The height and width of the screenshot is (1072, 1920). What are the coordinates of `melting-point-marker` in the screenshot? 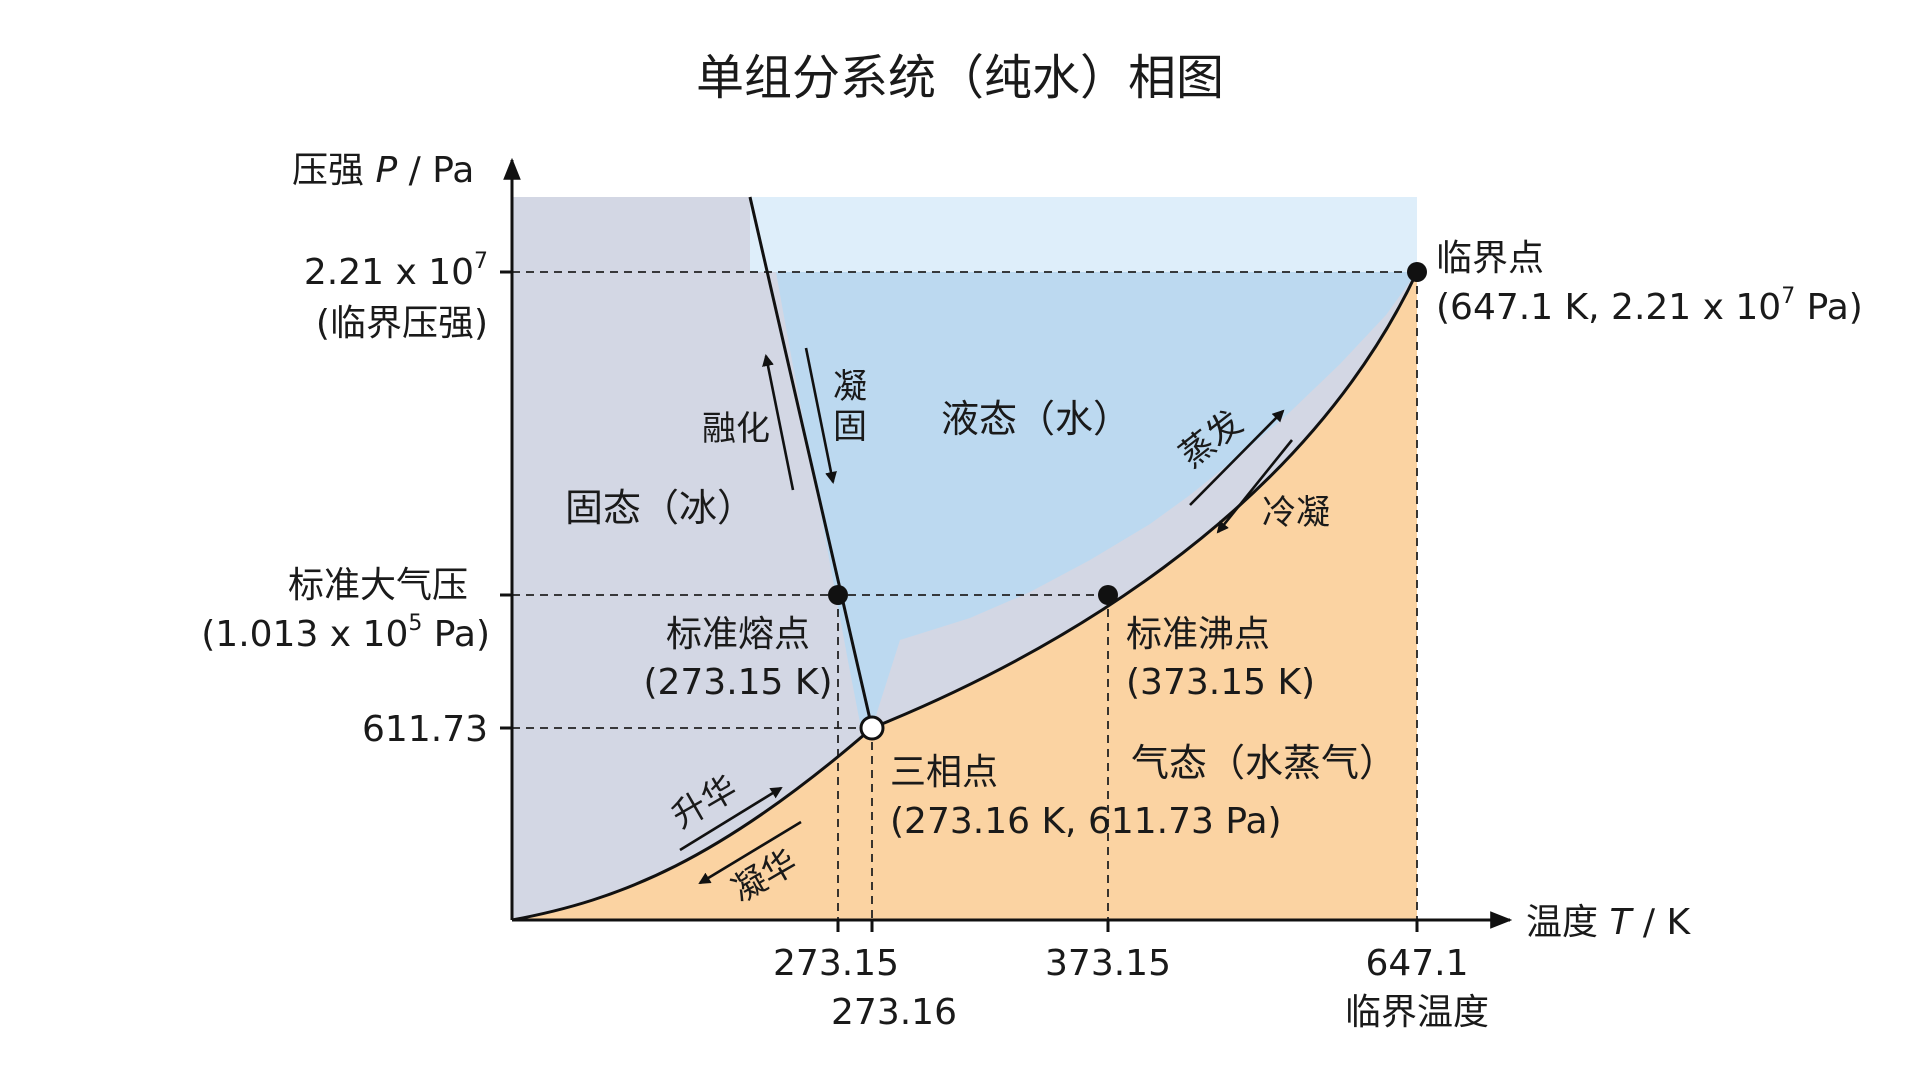 It's located at (838, 595).